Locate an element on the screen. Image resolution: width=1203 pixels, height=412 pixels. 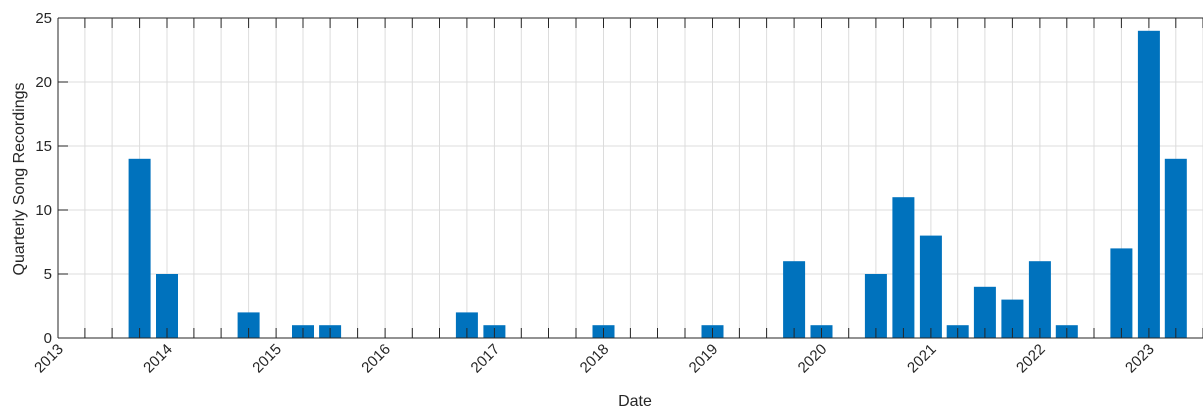
x-tick-label: 2015 is located at coordinates (267, 359).